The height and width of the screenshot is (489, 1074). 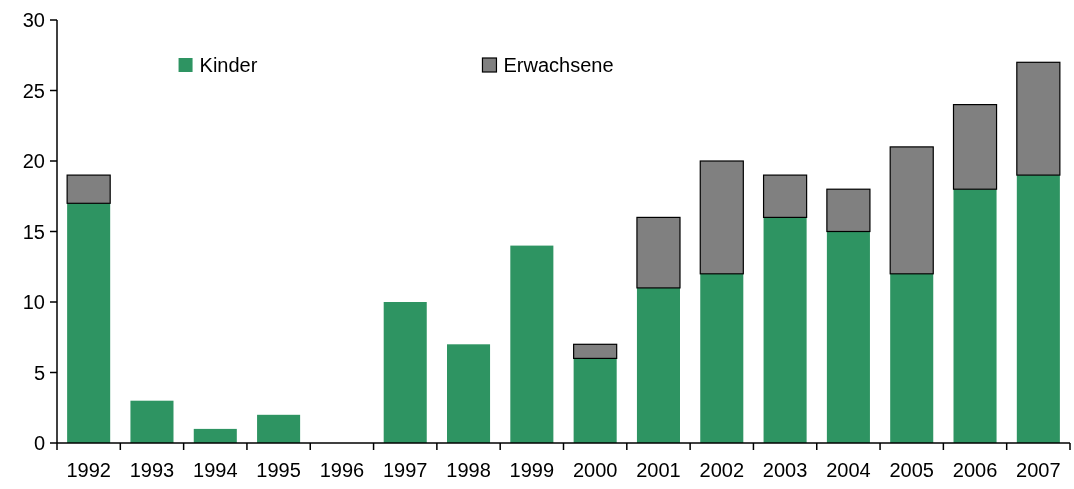 What do you see at coordinates (722, 470) in the screenshot?
I see `x-tick-label: 2002` at bounding box center [722, 470].